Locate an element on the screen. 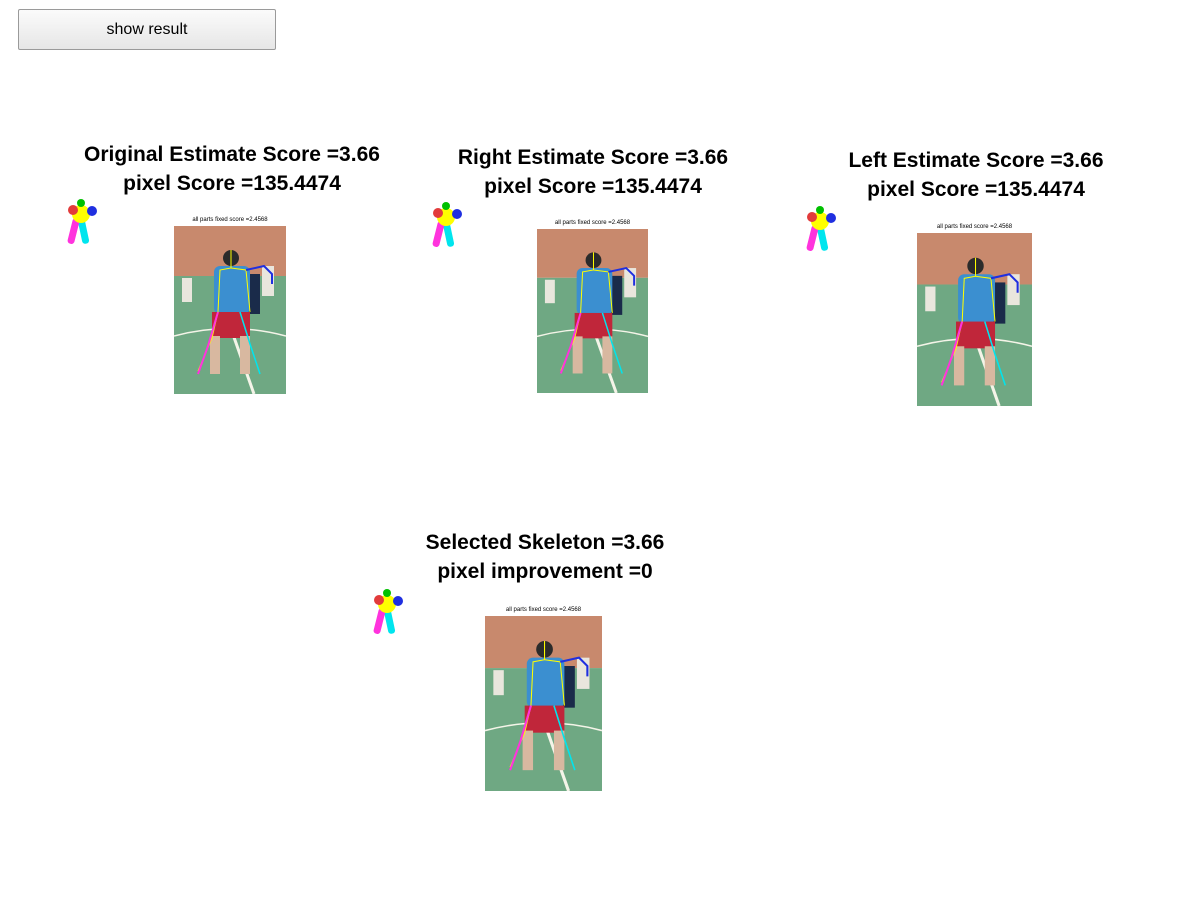 This screenshot has width=1200, height=900. show-result-button: show result is located at coordinates (147, 29).